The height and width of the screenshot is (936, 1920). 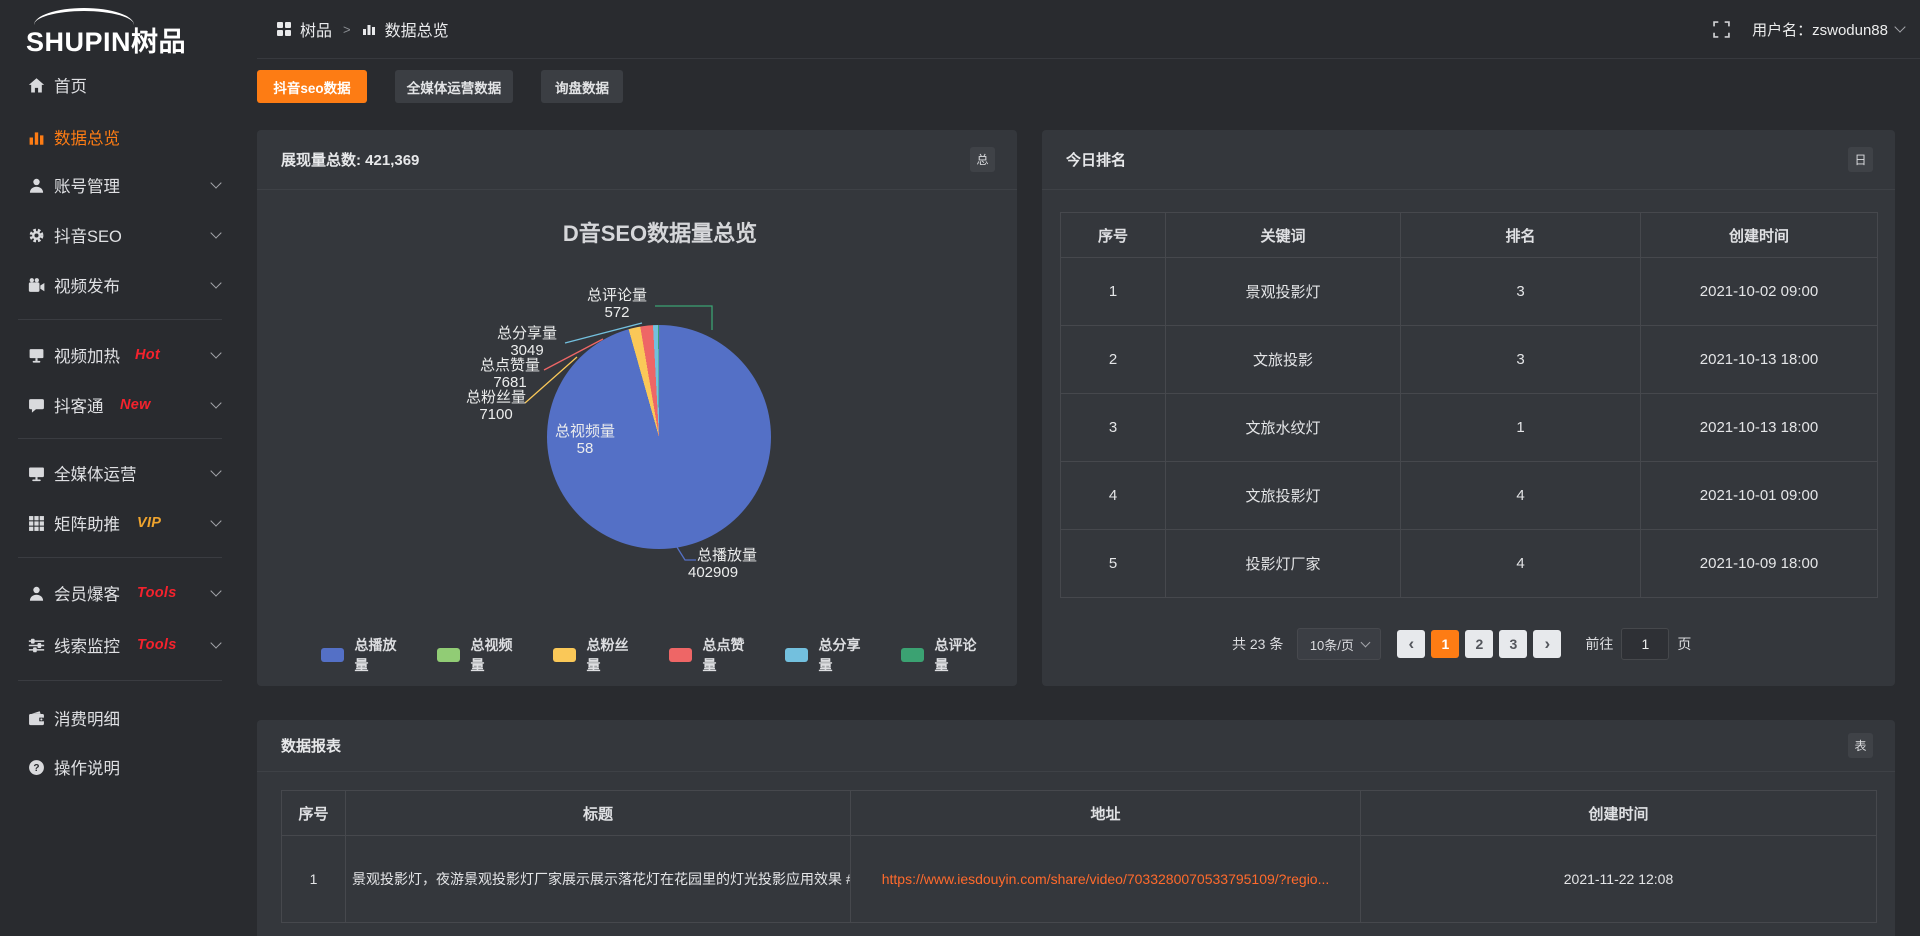 I want to click on sidebar-item-matrix-boost: 矩阵助推 VIP, so click(x=120, y=523).